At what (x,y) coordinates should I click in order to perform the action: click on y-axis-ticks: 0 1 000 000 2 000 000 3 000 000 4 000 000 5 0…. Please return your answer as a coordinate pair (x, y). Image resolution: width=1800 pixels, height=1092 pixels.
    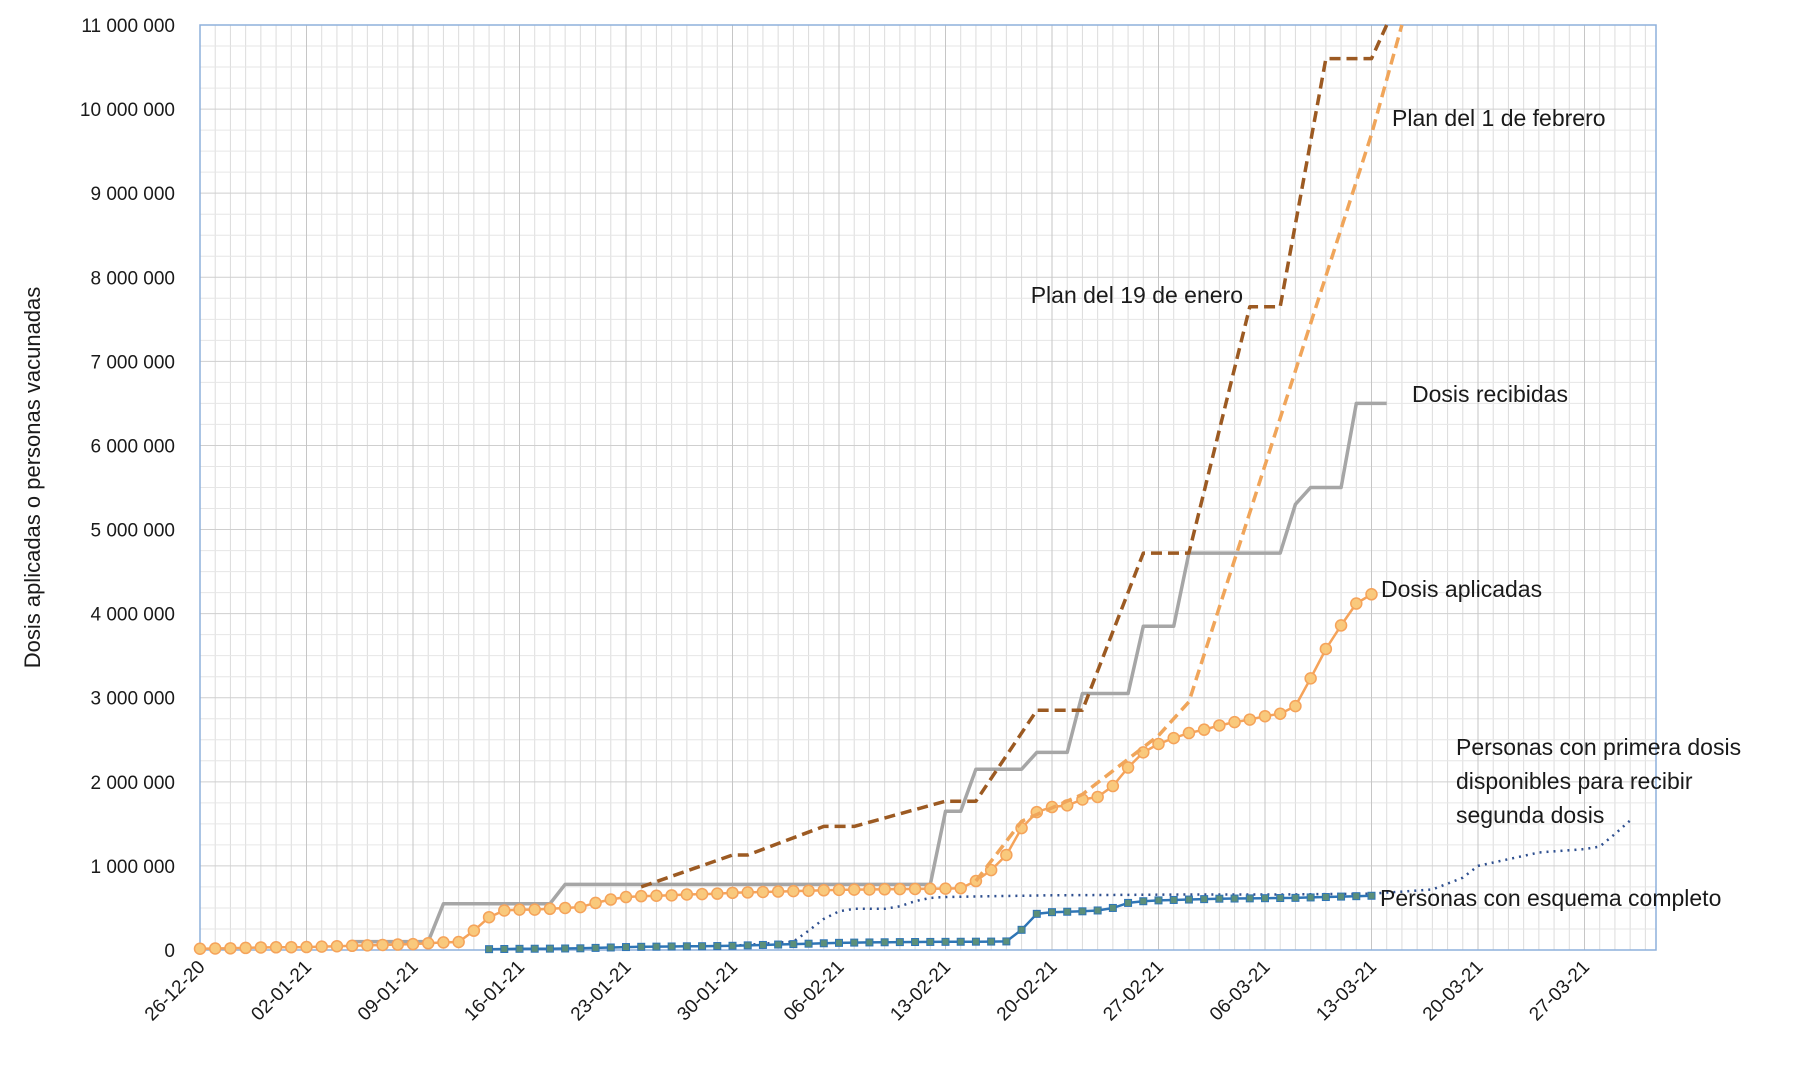
    Looking at the image, I should click on (127, 489).